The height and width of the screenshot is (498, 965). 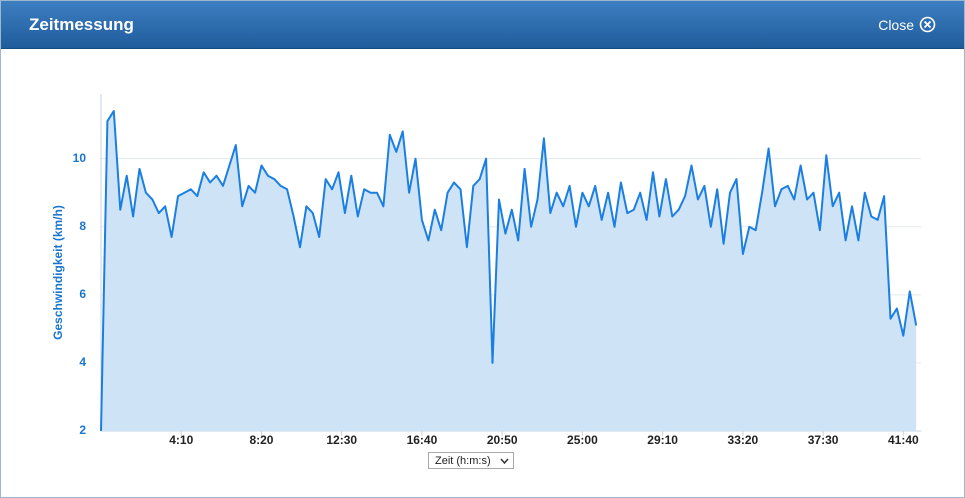 I want to click on modal-title: Zeitmessung, so click(x=81, y=24).